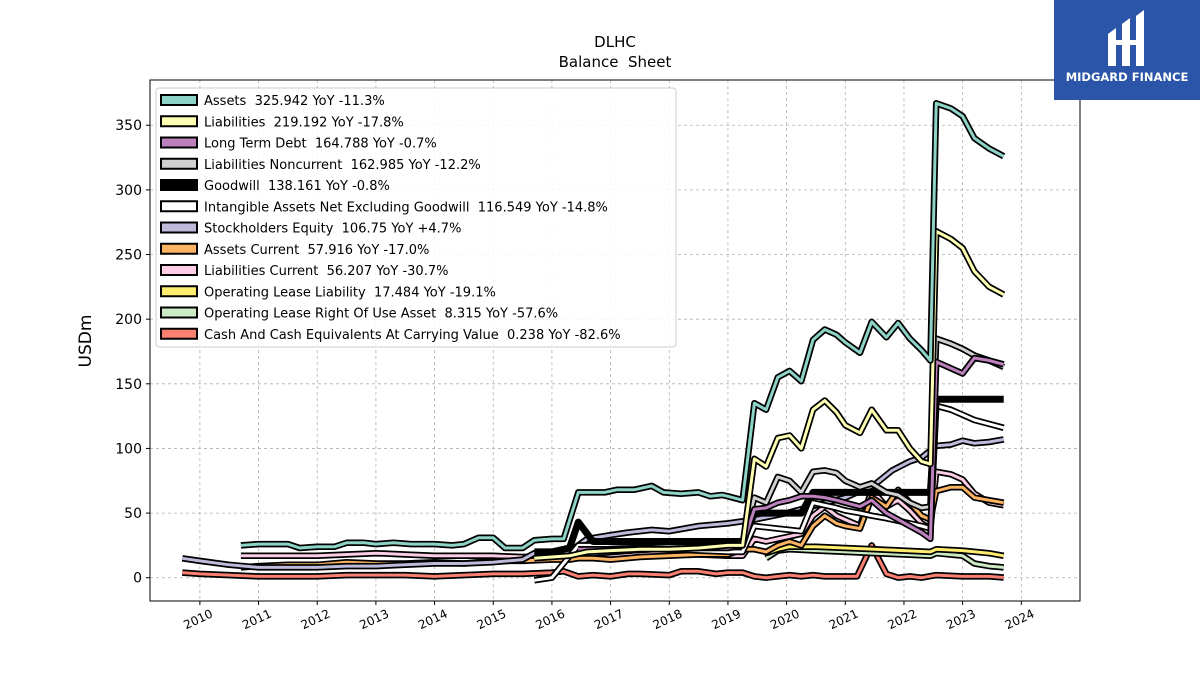  What do you see at coordinates (137, 579) in the screenshot?
I see `y-tick-label: 0` at bounding box center [137, 579].